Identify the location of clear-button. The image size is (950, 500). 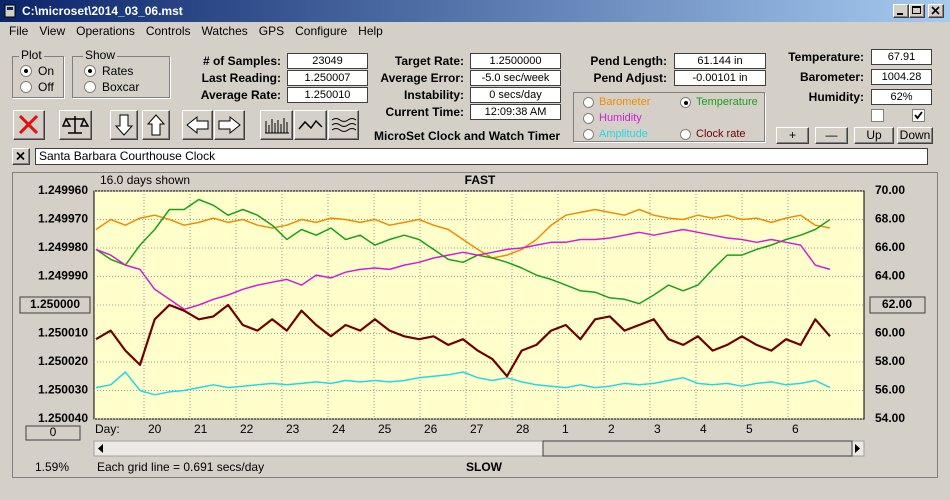
(29, 125).